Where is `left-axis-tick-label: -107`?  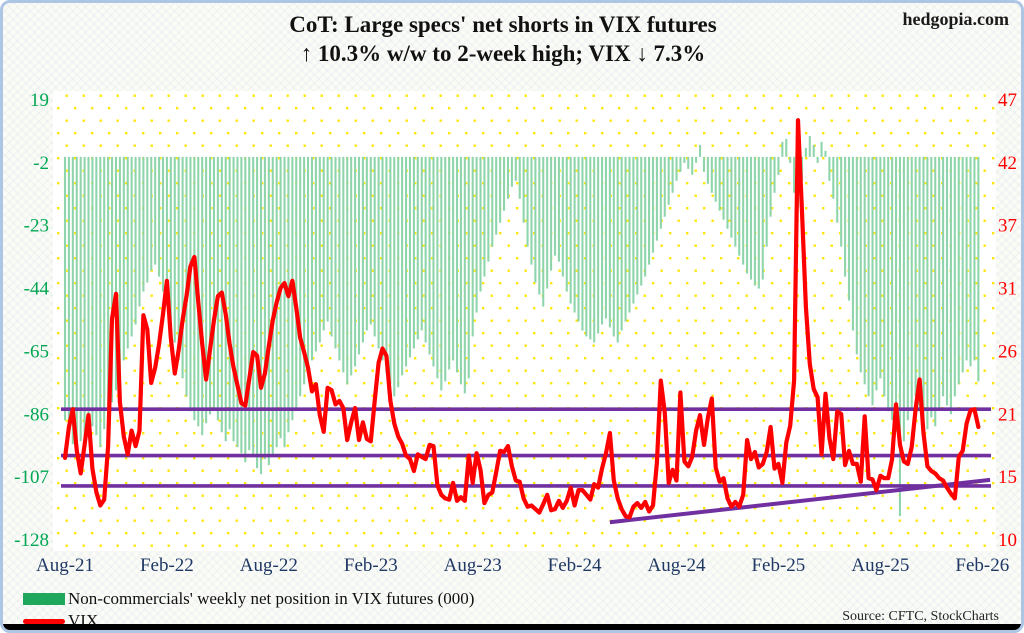
left-axis-tick-label: -107 is located at coordinates (31, 477).